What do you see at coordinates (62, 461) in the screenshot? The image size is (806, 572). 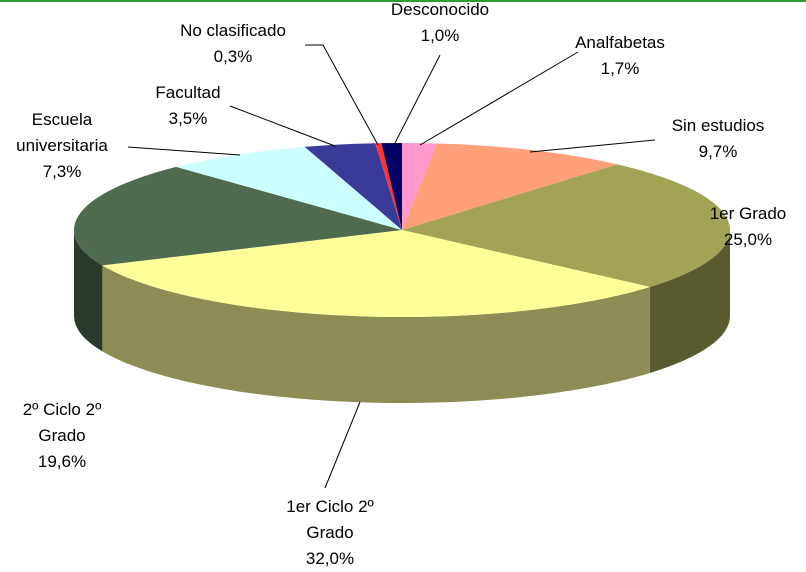 I see `value-label: 19,6%` at bounding box center [62, 461].